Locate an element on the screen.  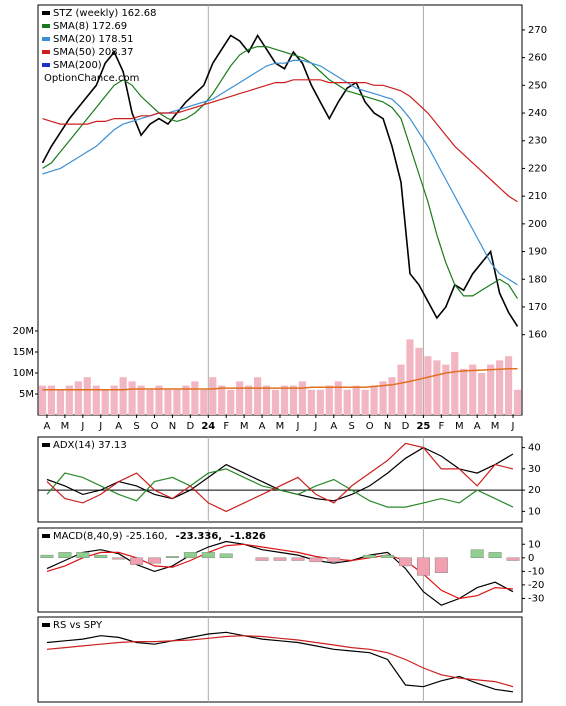
legend-label: SMA(50) 208.37 is located at coordinates (93, 52).